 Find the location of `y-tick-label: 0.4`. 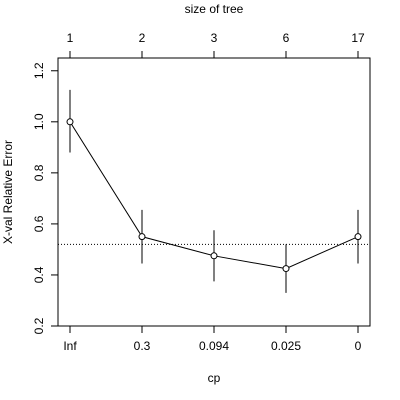

y-tick-label: 0.4 is located at coordinates (39, 274).